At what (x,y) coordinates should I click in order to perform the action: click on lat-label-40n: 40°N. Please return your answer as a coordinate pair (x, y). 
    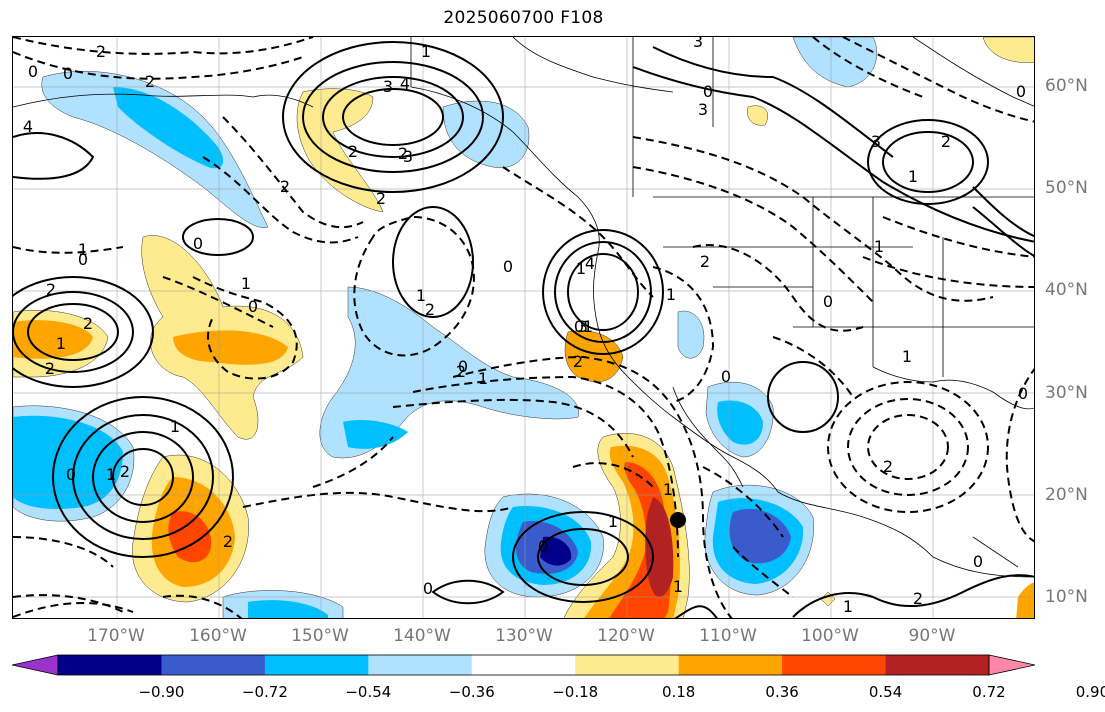
    Looking at the image, I should click on (1066, 290).